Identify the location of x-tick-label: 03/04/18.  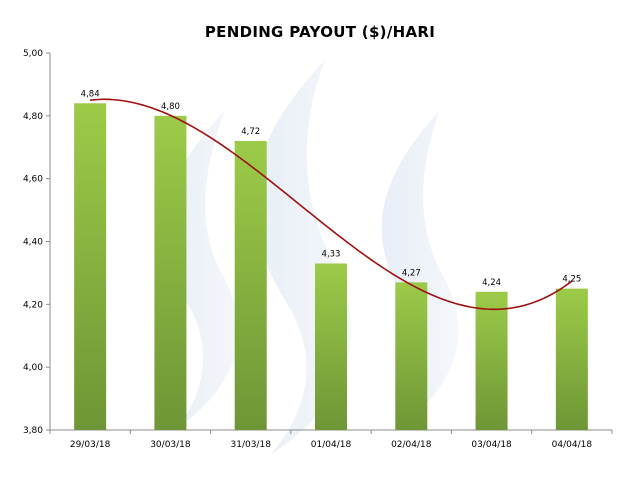
(491, 445).